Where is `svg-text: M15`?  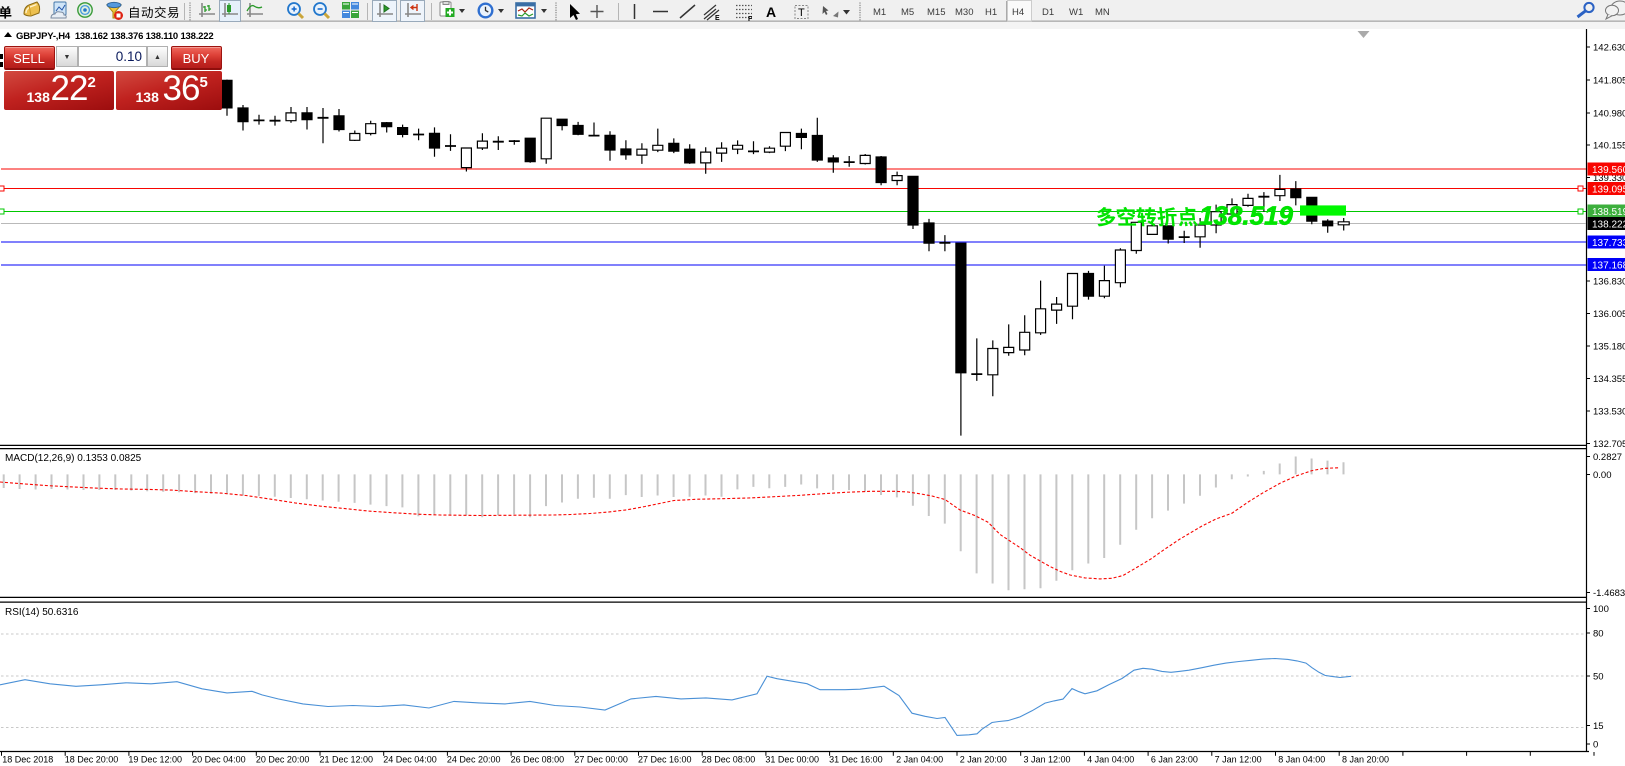
svg-text: M15 is located at coordinates (936, 12).